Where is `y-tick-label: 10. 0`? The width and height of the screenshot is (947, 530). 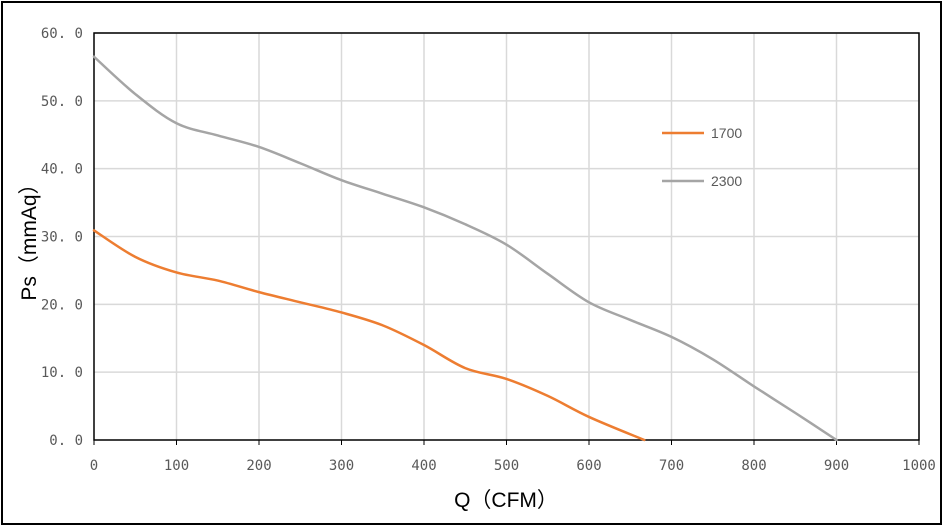
y-tick-label: 10. 0 is located at coordinates (62, 373).